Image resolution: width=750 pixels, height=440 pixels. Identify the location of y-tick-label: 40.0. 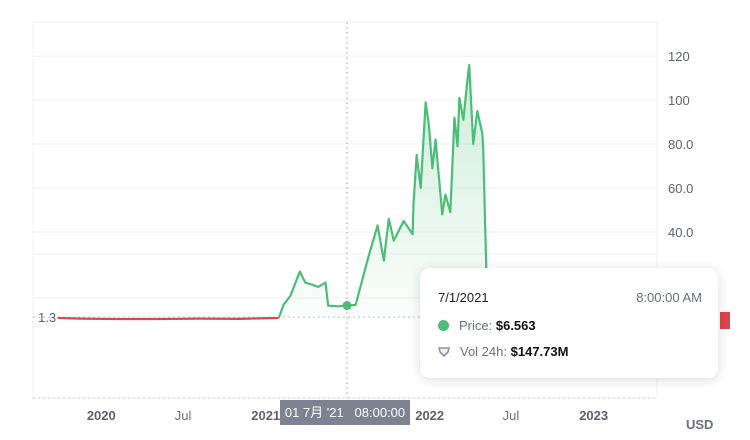
(680, 232).